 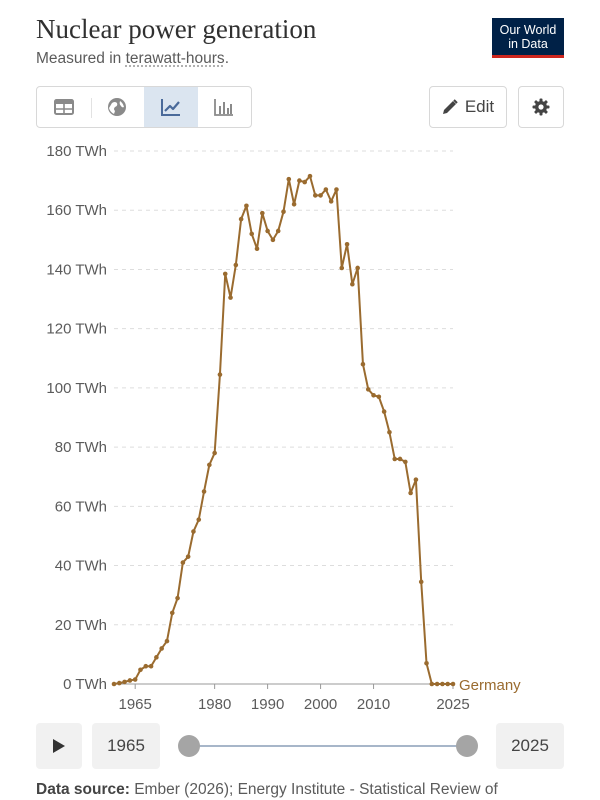 What do you see at coordinates (328, 746) in the screenshot?
I see `timeline-track` at bounding box center [328, 746].